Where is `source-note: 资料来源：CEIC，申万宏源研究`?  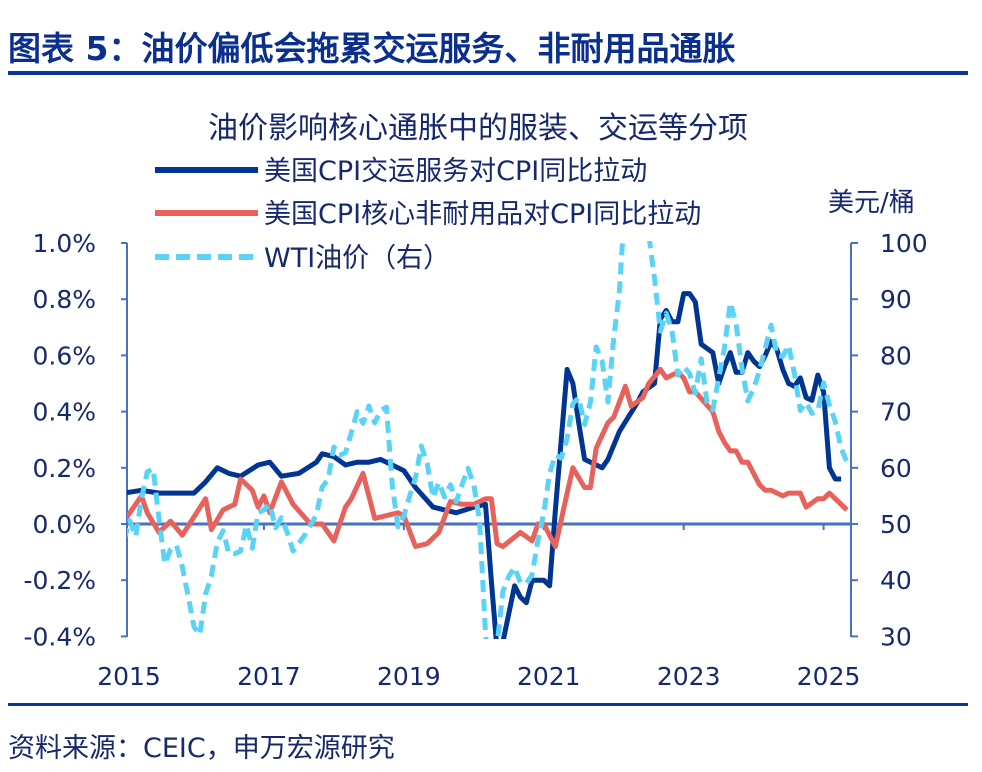 source-note: 资料来源：CEIC，申万宏源研究 is located at coordinates (201, 748).